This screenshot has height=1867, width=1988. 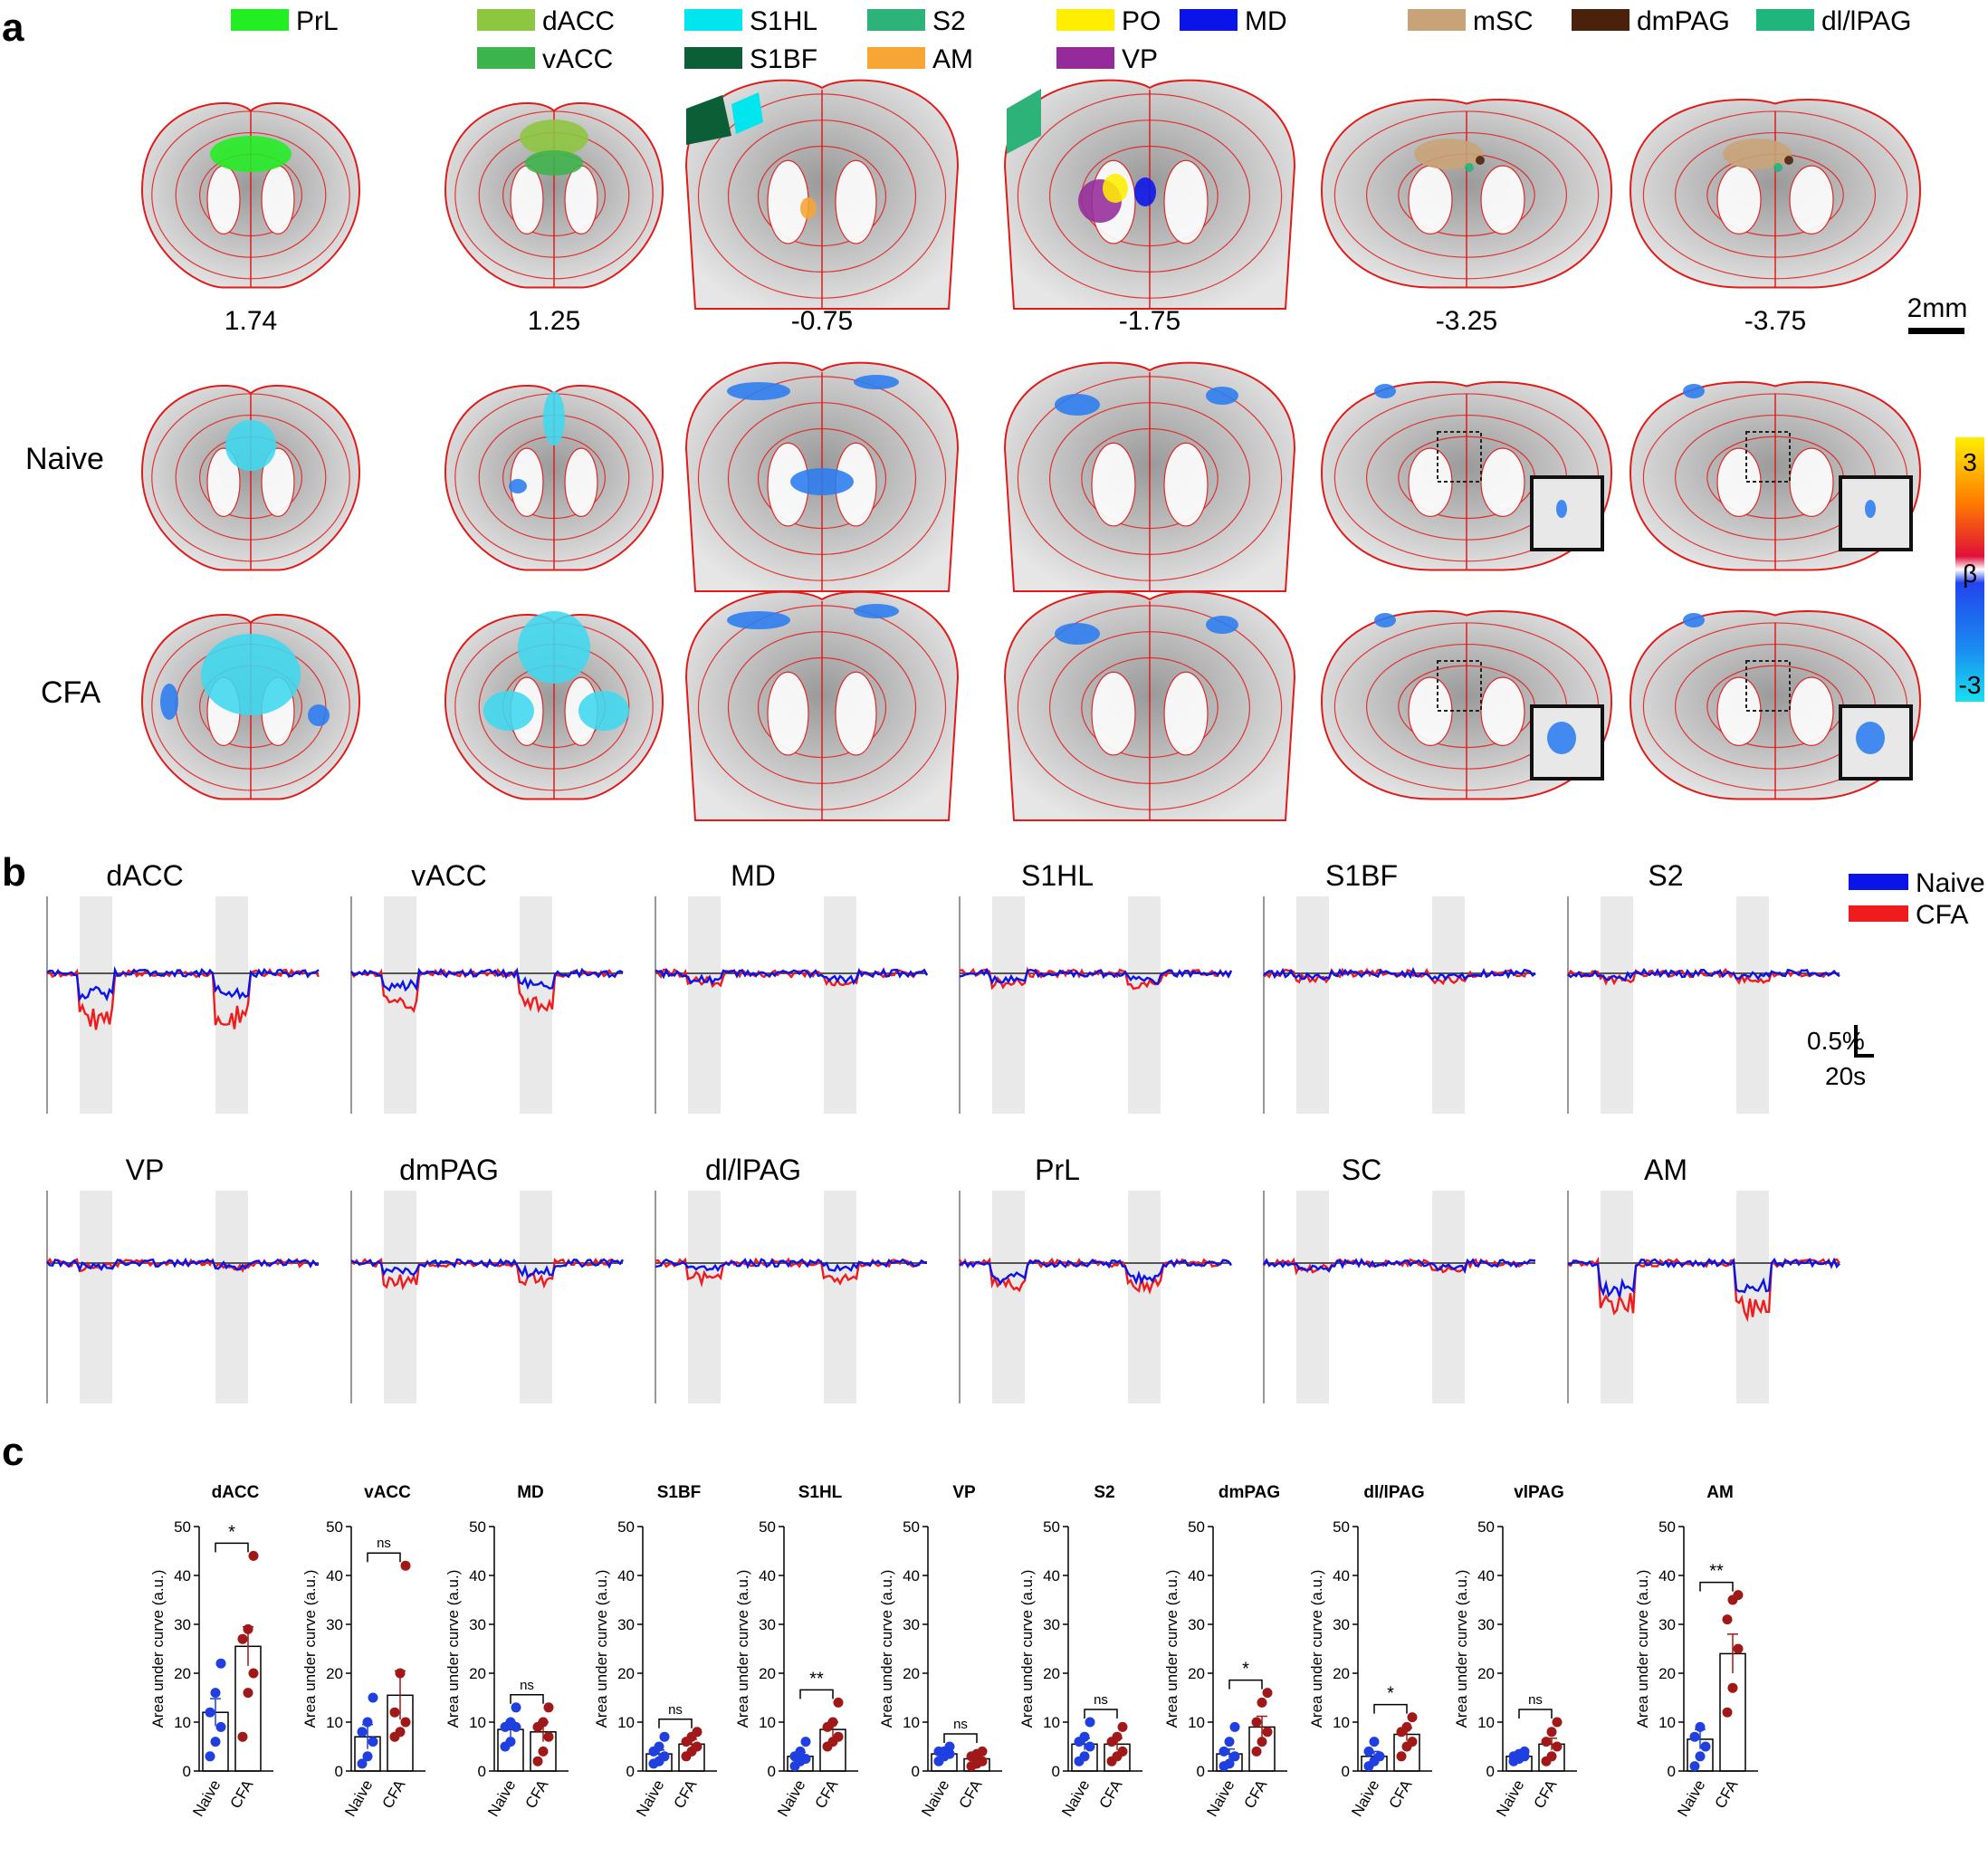 What do you see at coordinates (477, 1576) in the screenshot?
I see `auc-y-tick-label: 40` at bounding box center [477, 1576].